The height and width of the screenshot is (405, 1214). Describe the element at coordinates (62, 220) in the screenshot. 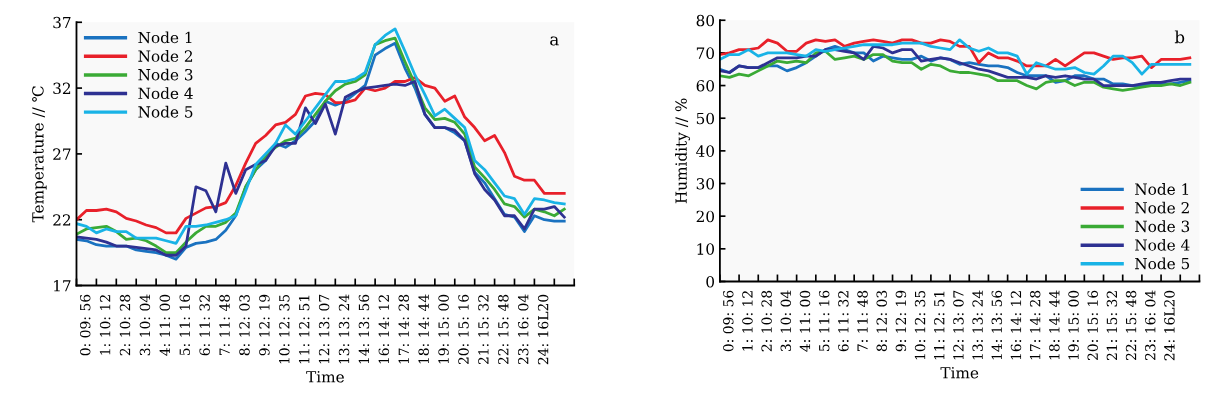

I see `y-tick-label: 22` at that location.